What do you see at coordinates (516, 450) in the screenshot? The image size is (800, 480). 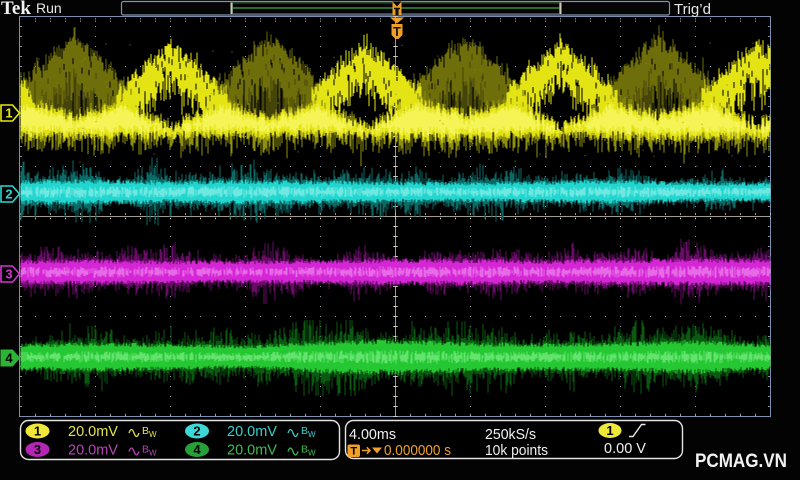 I see `svg-text: 10k points` at bounding box center [516, 450].